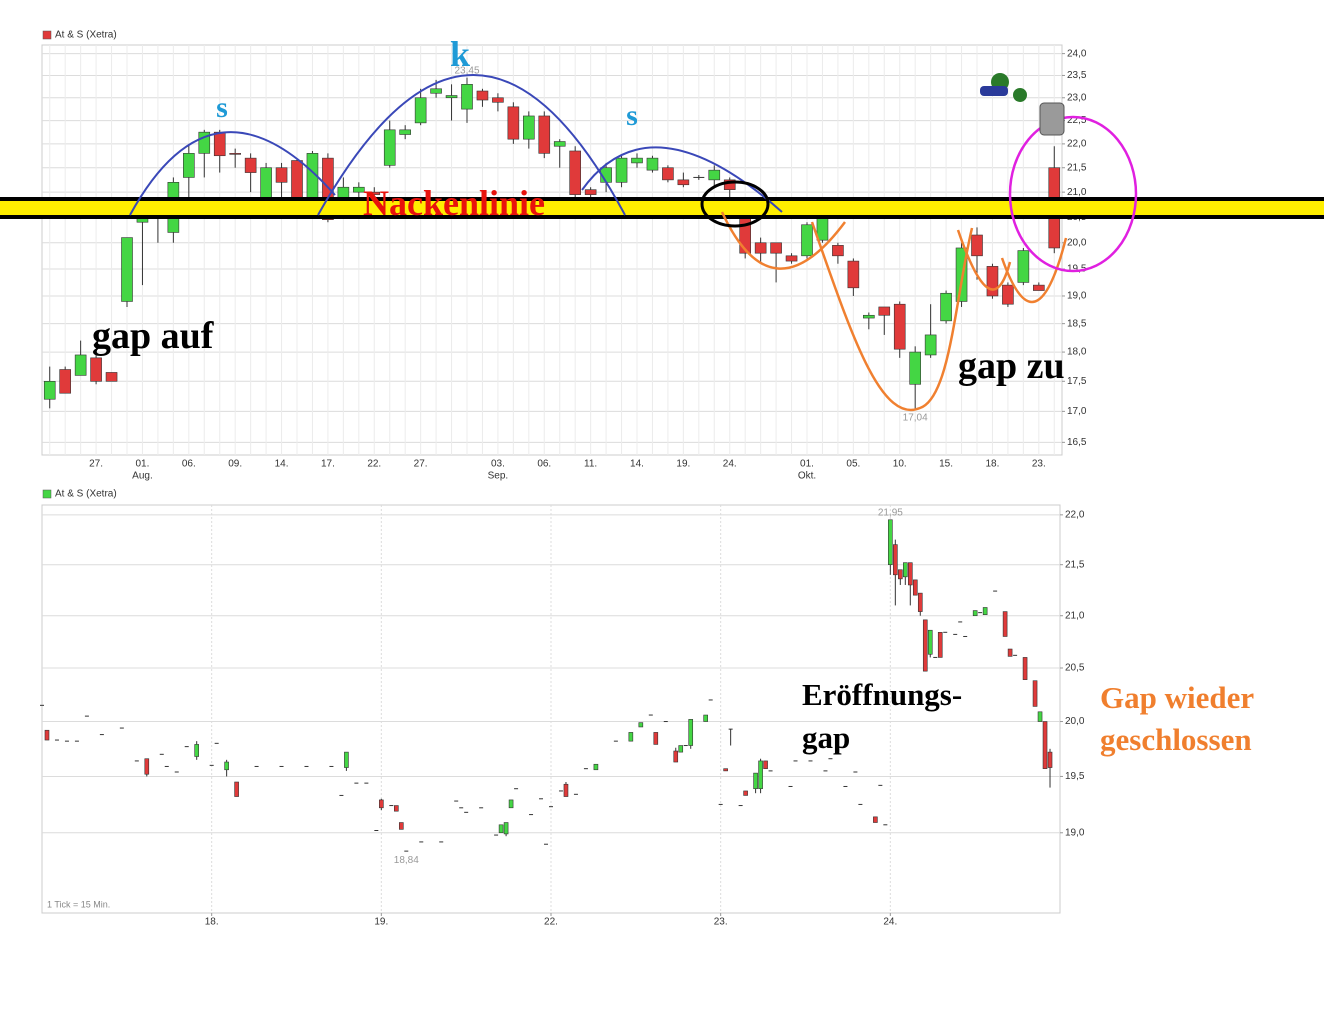  Describe the element at coordinates (1075, 668) in the screenshot. I see `y-tick-label: 20,5` at that location.